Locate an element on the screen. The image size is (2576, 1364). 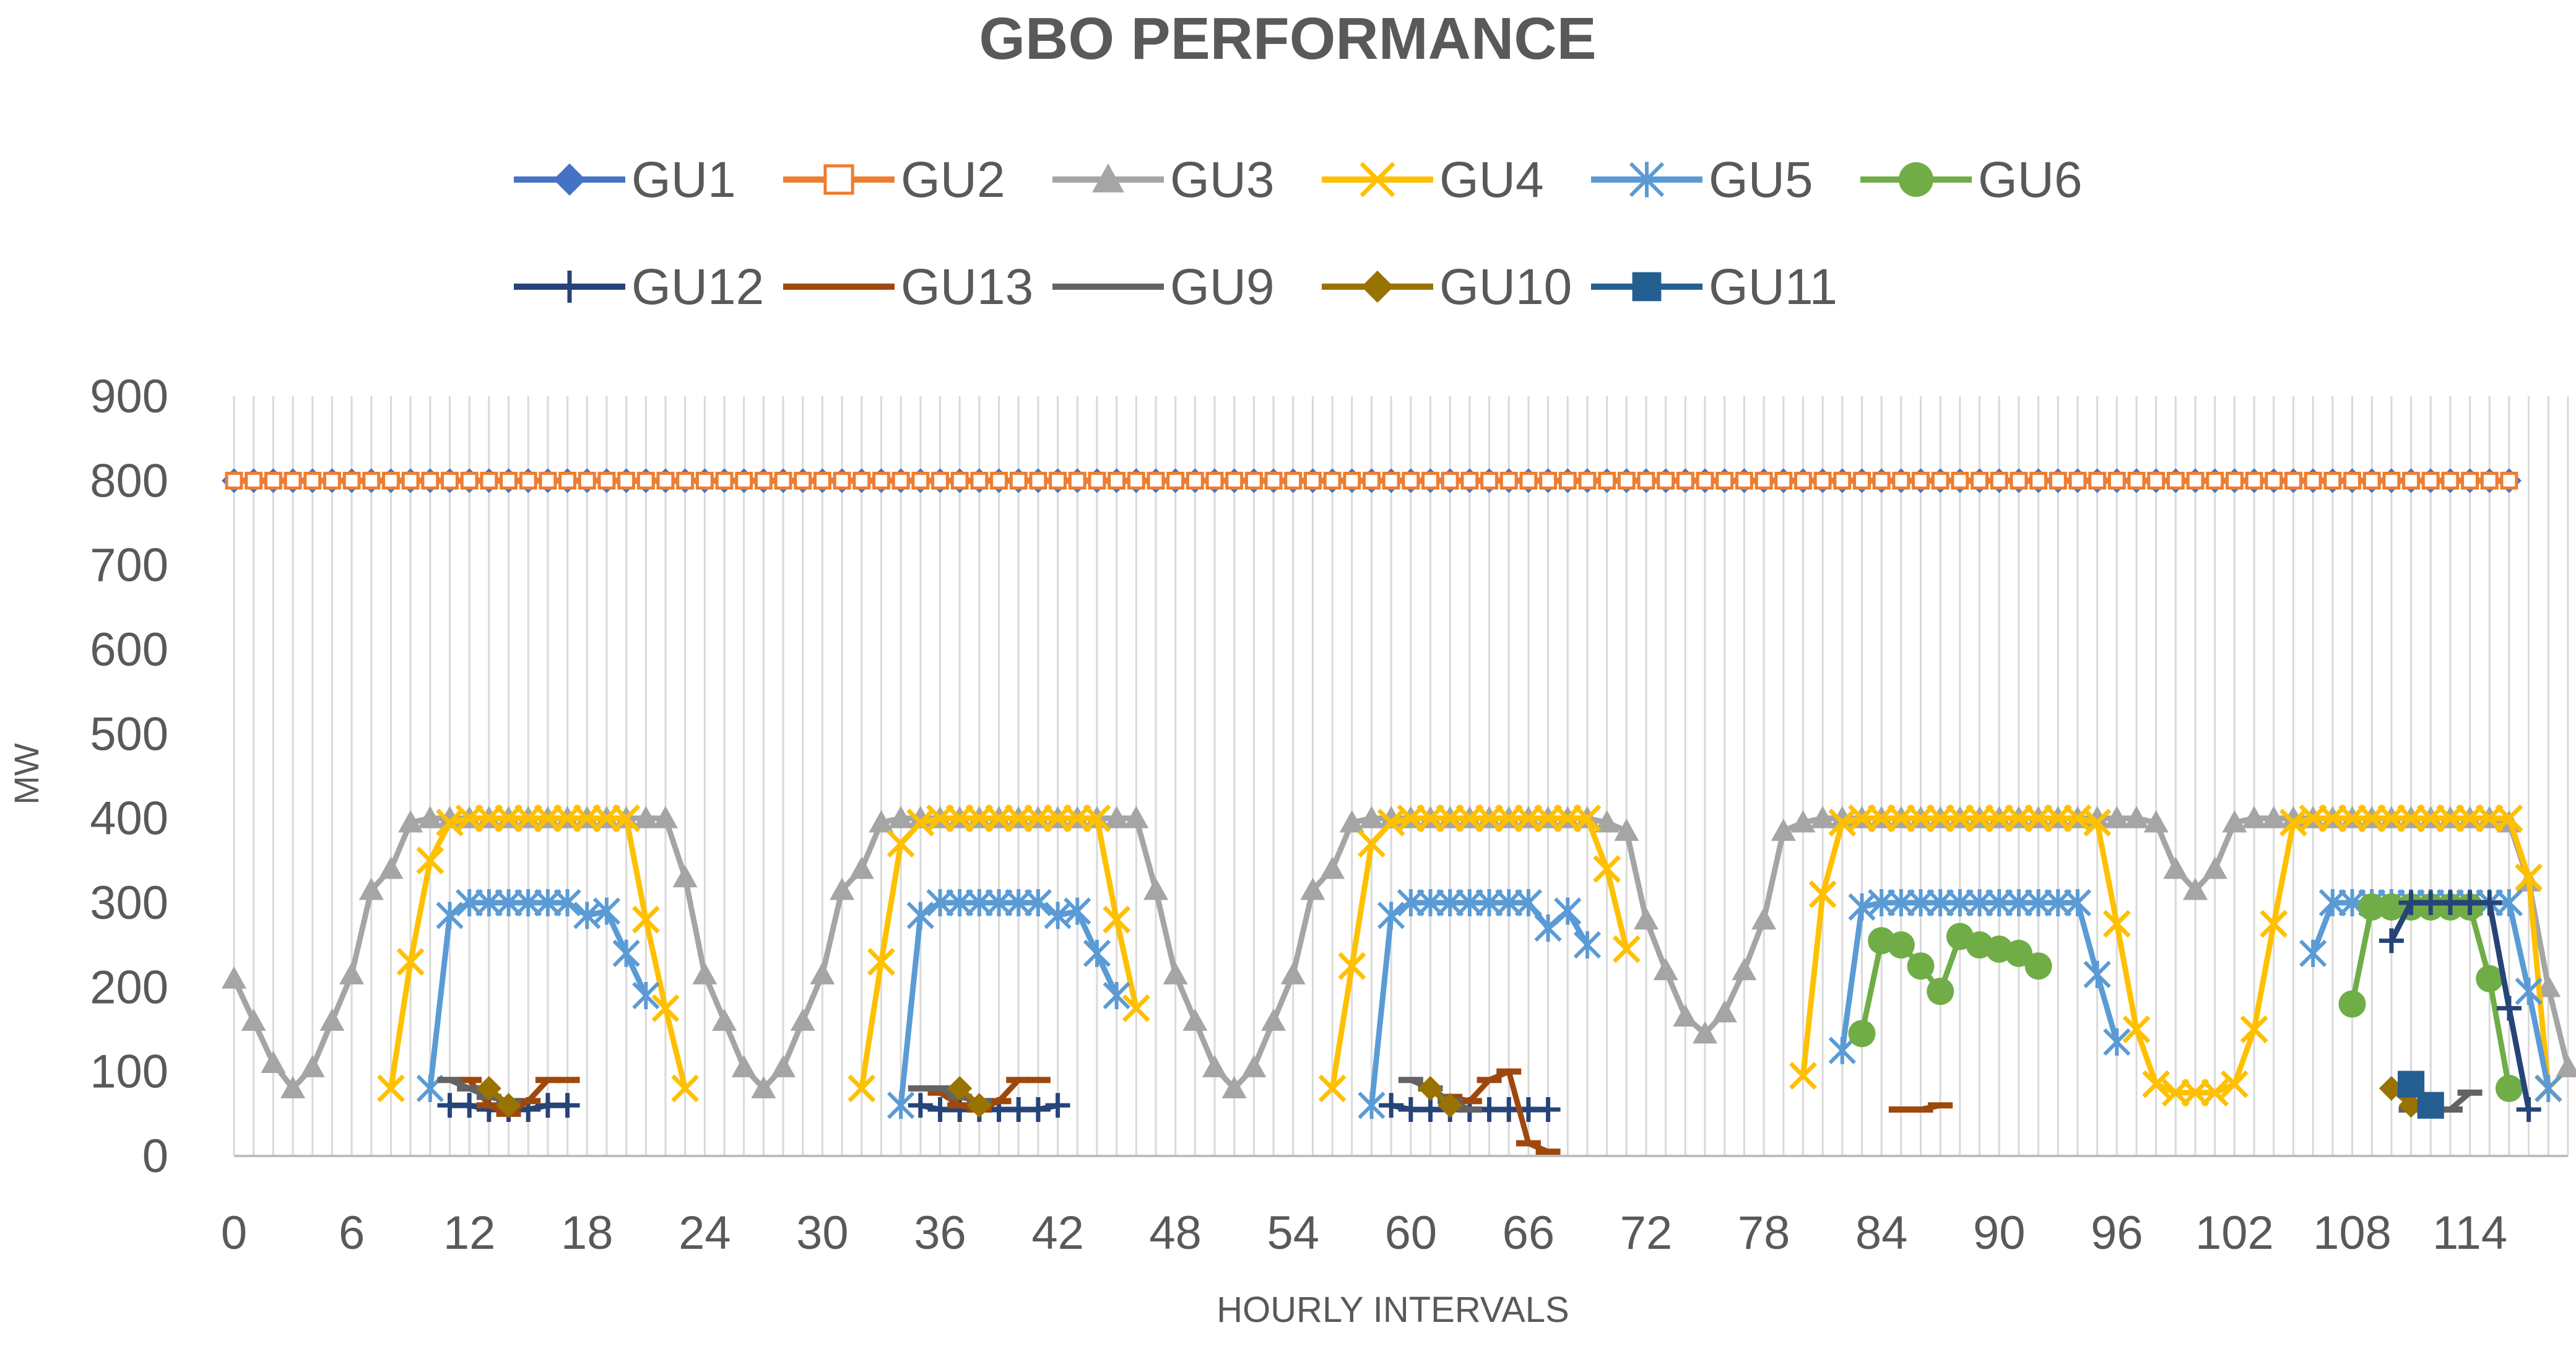
data-point-gu12 is located at coordinates (1391, 1105).